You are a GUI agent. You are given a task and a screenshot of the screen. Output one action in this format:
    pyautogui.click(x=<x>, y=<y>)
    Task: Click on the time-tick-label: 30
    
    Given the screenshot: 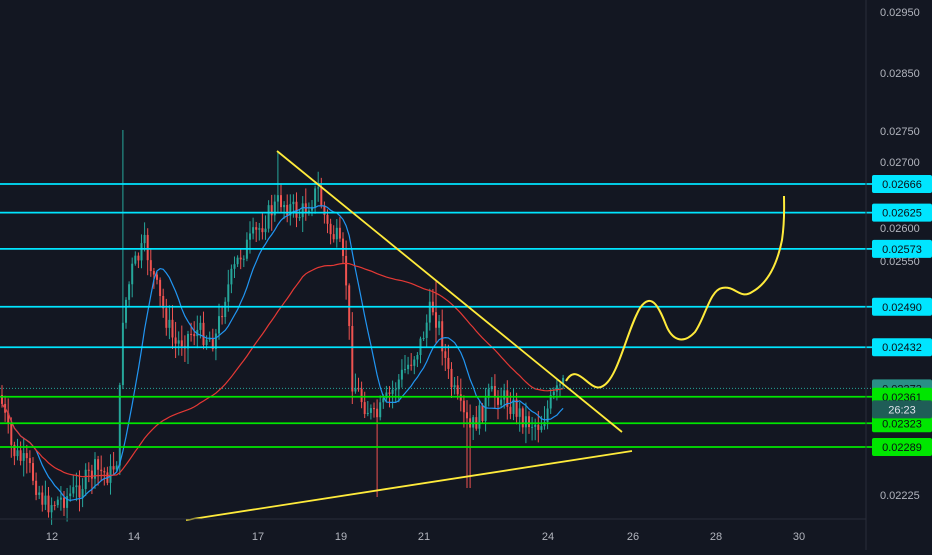 What is the action you would take?
    pyautogui.click(x=799, y=537)
    